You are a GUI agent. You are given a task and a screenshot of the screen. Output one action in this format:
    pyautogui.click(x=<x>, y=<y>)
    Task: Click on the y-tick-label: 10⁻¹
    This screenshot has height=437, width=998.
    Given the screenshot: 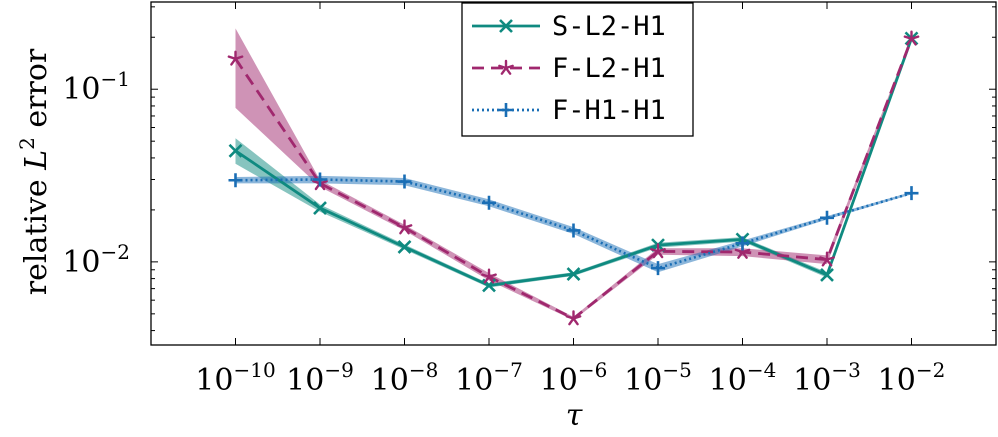 What is the action you would take?
    pyautogui.click(x=96, y=87)
    